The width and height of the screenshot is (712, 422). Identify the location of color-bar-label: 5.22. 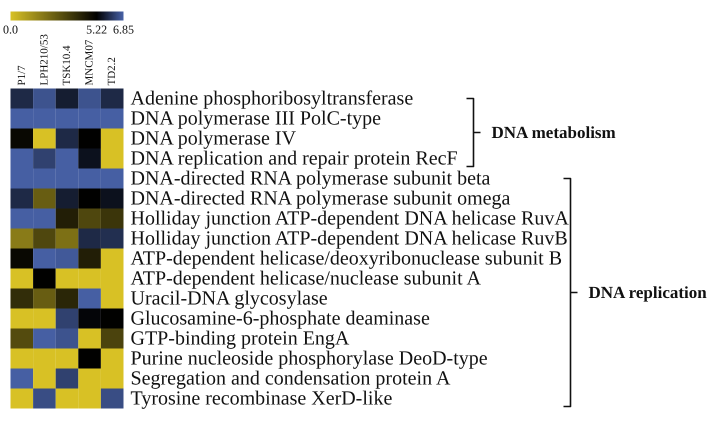
(97, 29).